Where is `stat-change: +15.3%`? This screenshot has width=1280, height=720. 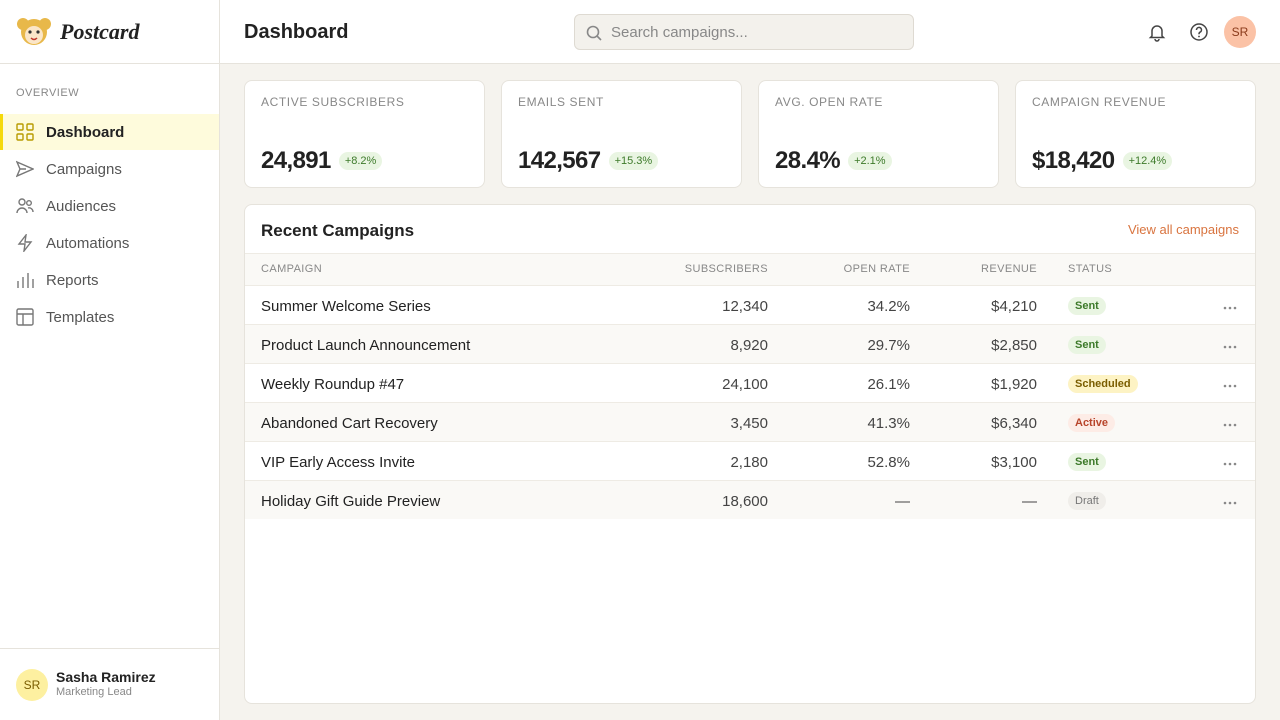
stat-change: +15.3% is located at coordinates (633, 161).